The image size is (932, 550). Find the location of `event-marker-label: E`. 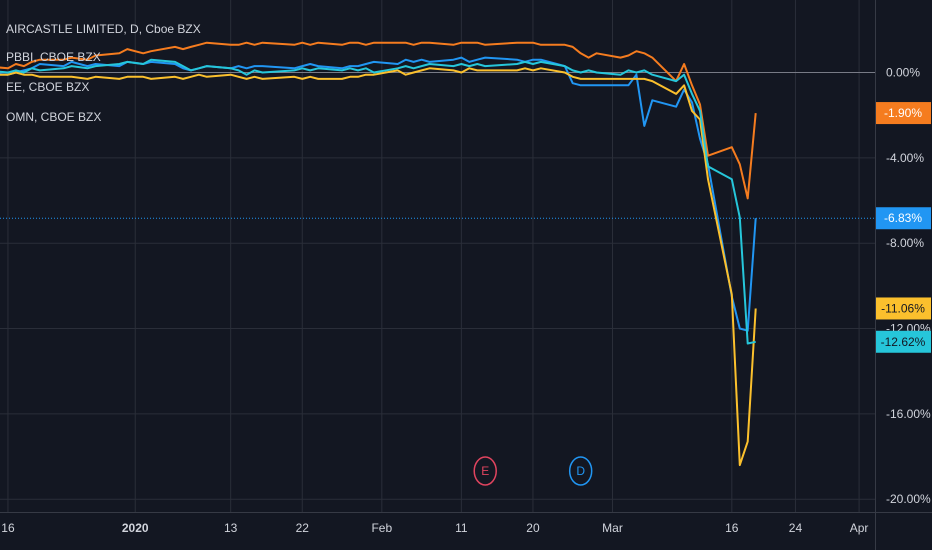

event-marker-label: E is located at coordinates (485, 471).